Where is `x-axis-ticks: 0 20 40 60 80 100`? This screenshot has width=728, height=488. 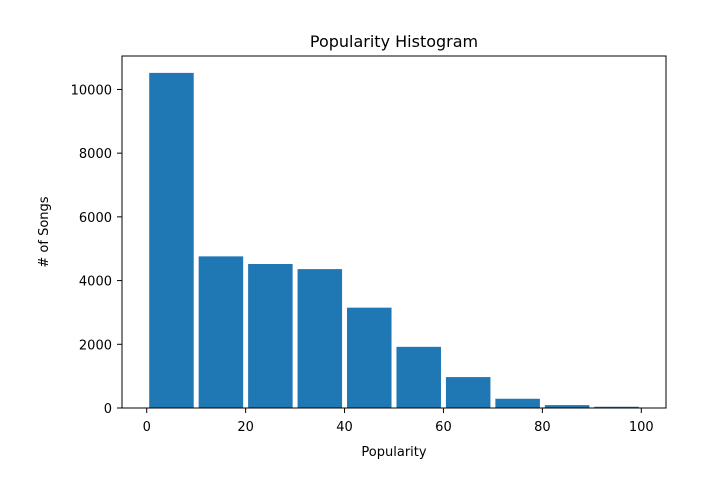 x-axis-ticks: 0 20 40 60 80 100 is located at coordinates (398, 421).